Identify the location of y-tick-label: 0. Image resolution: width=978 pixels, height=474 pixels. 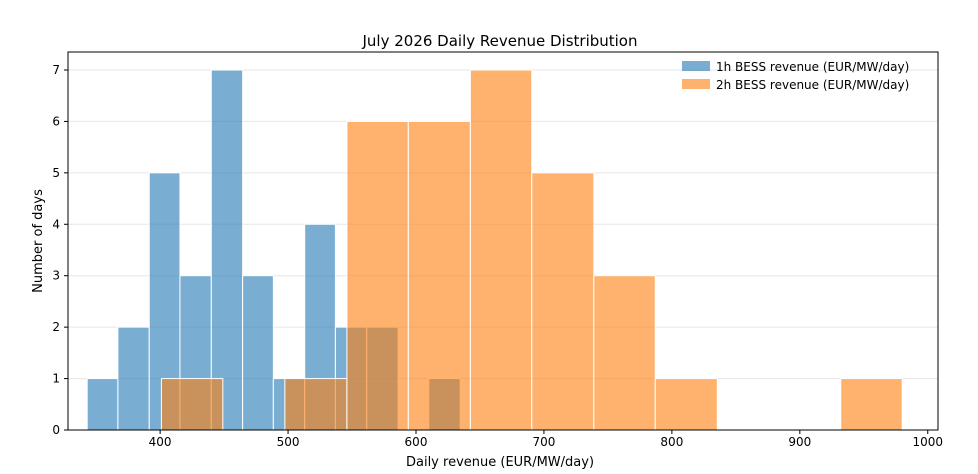
(56, 430).